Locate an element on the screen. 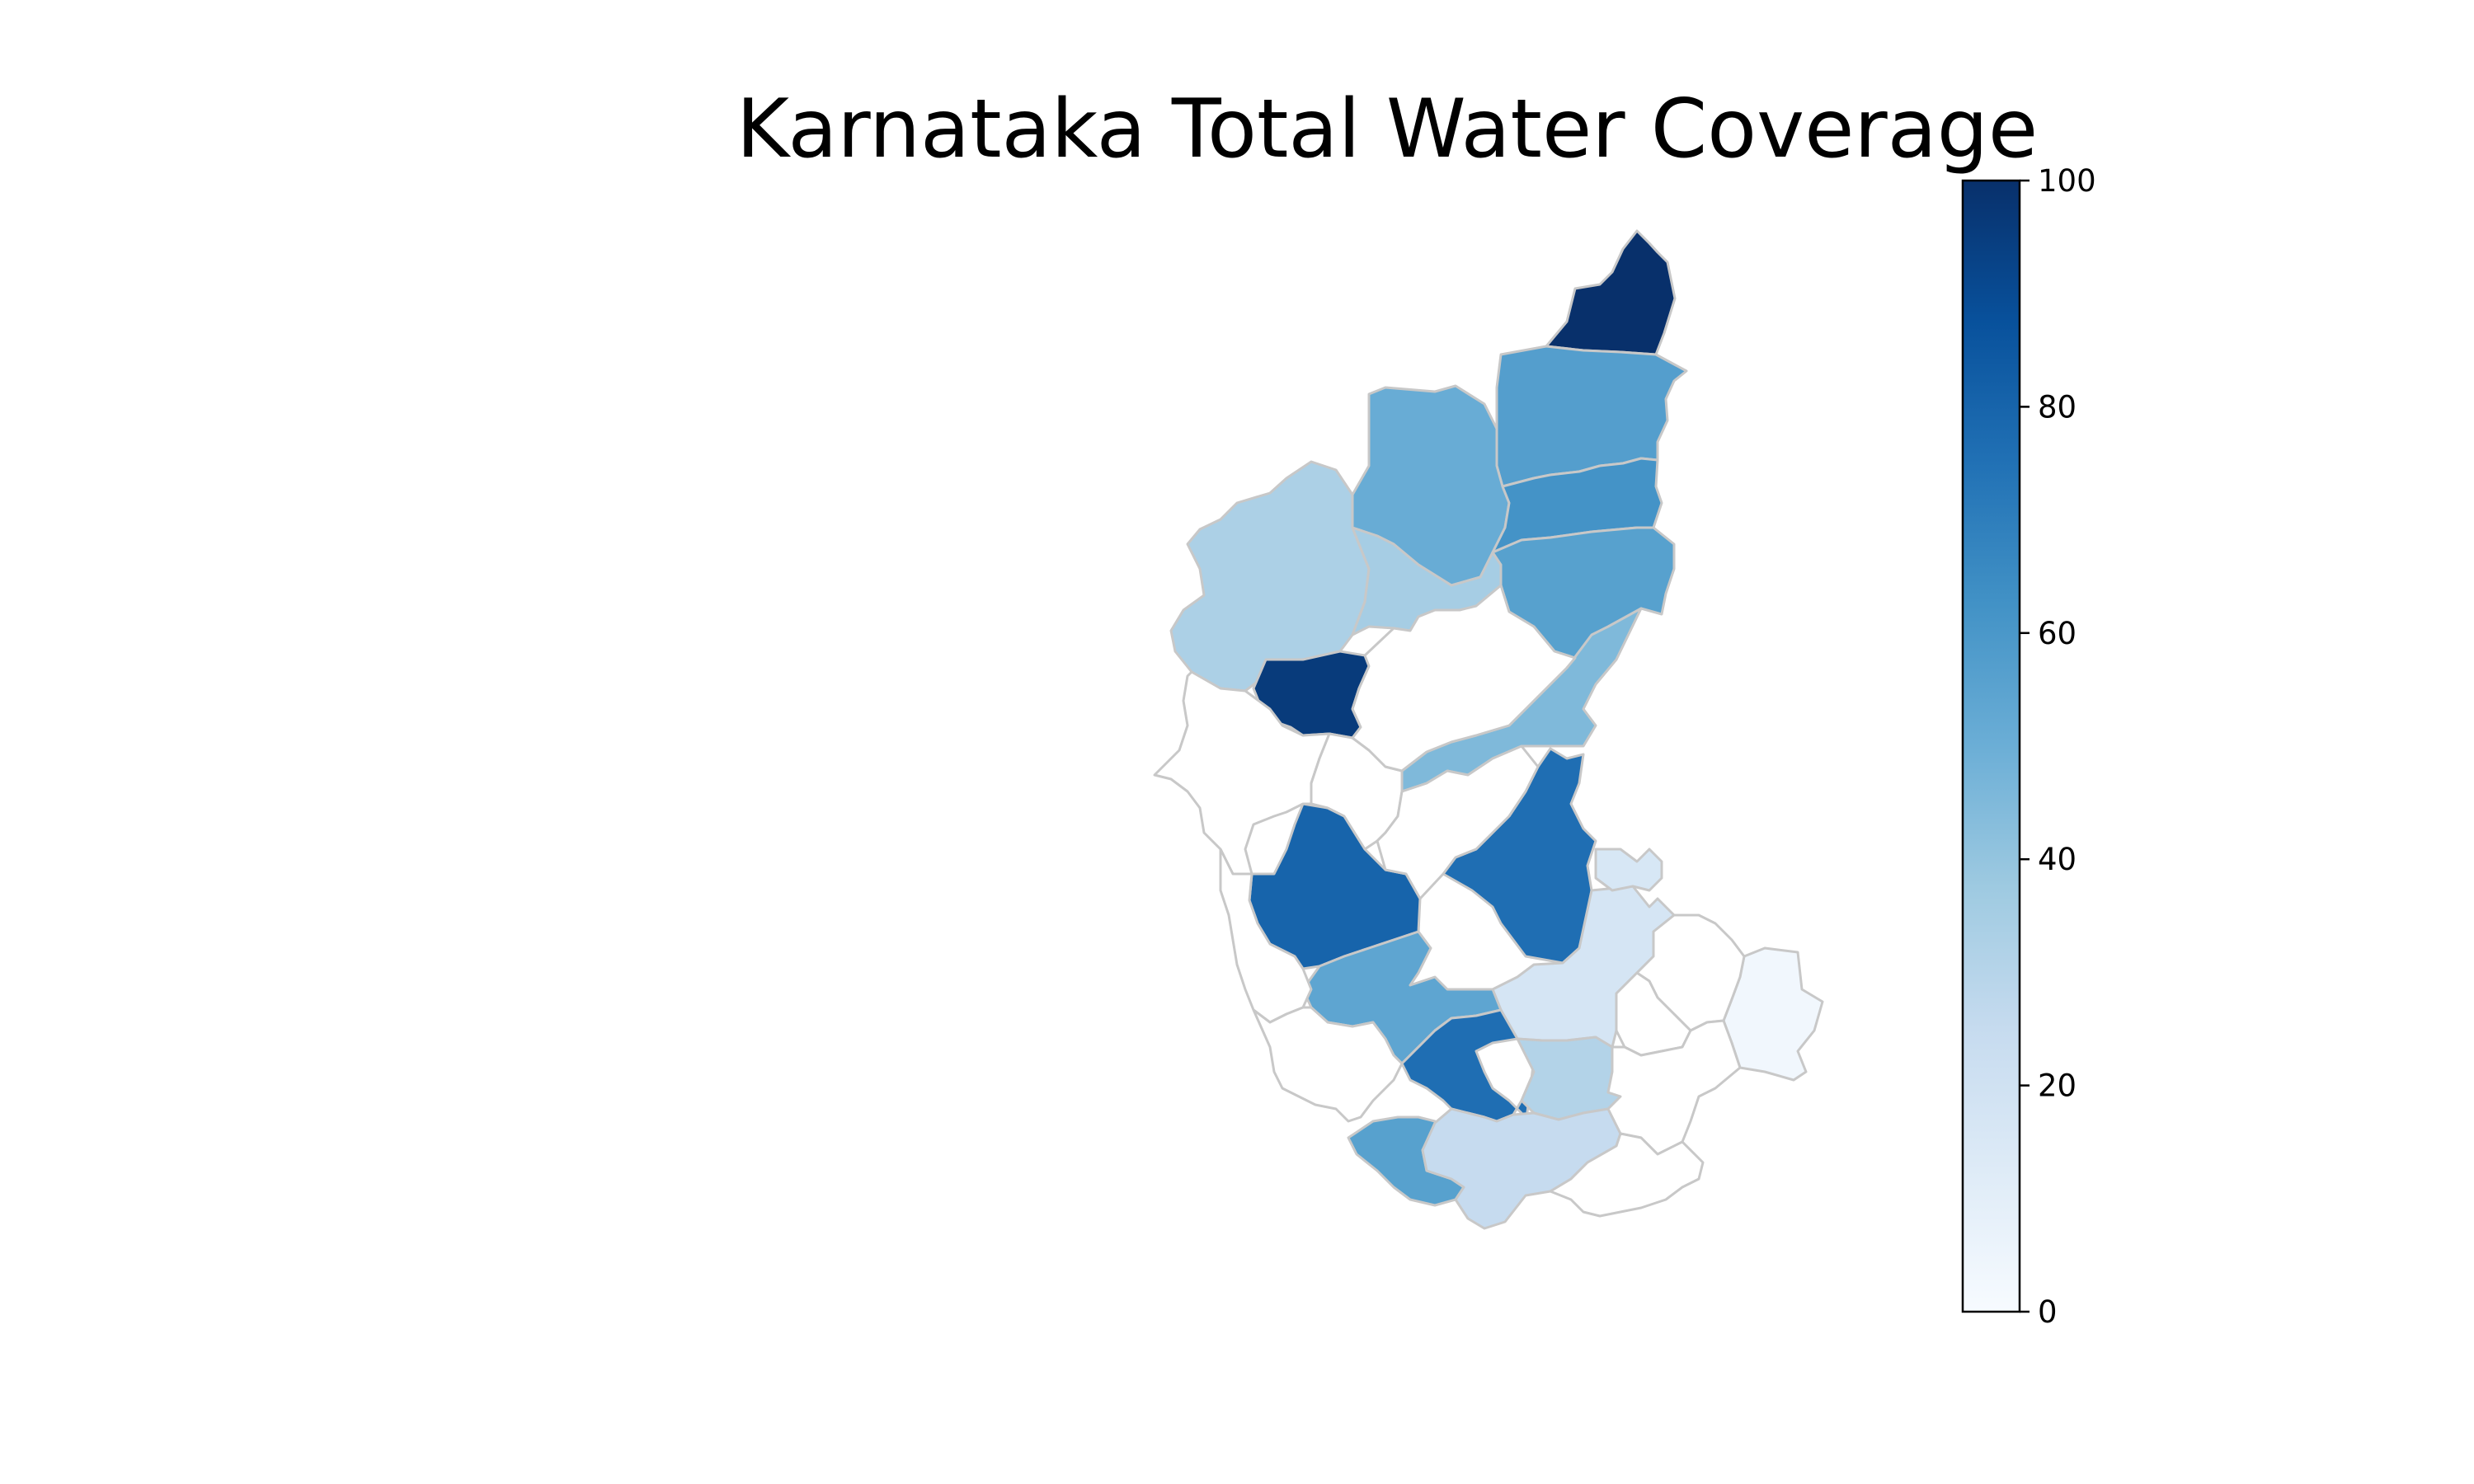  chart-title: Karnataka Total Water Coverage is located at coordinates (1387, 129).